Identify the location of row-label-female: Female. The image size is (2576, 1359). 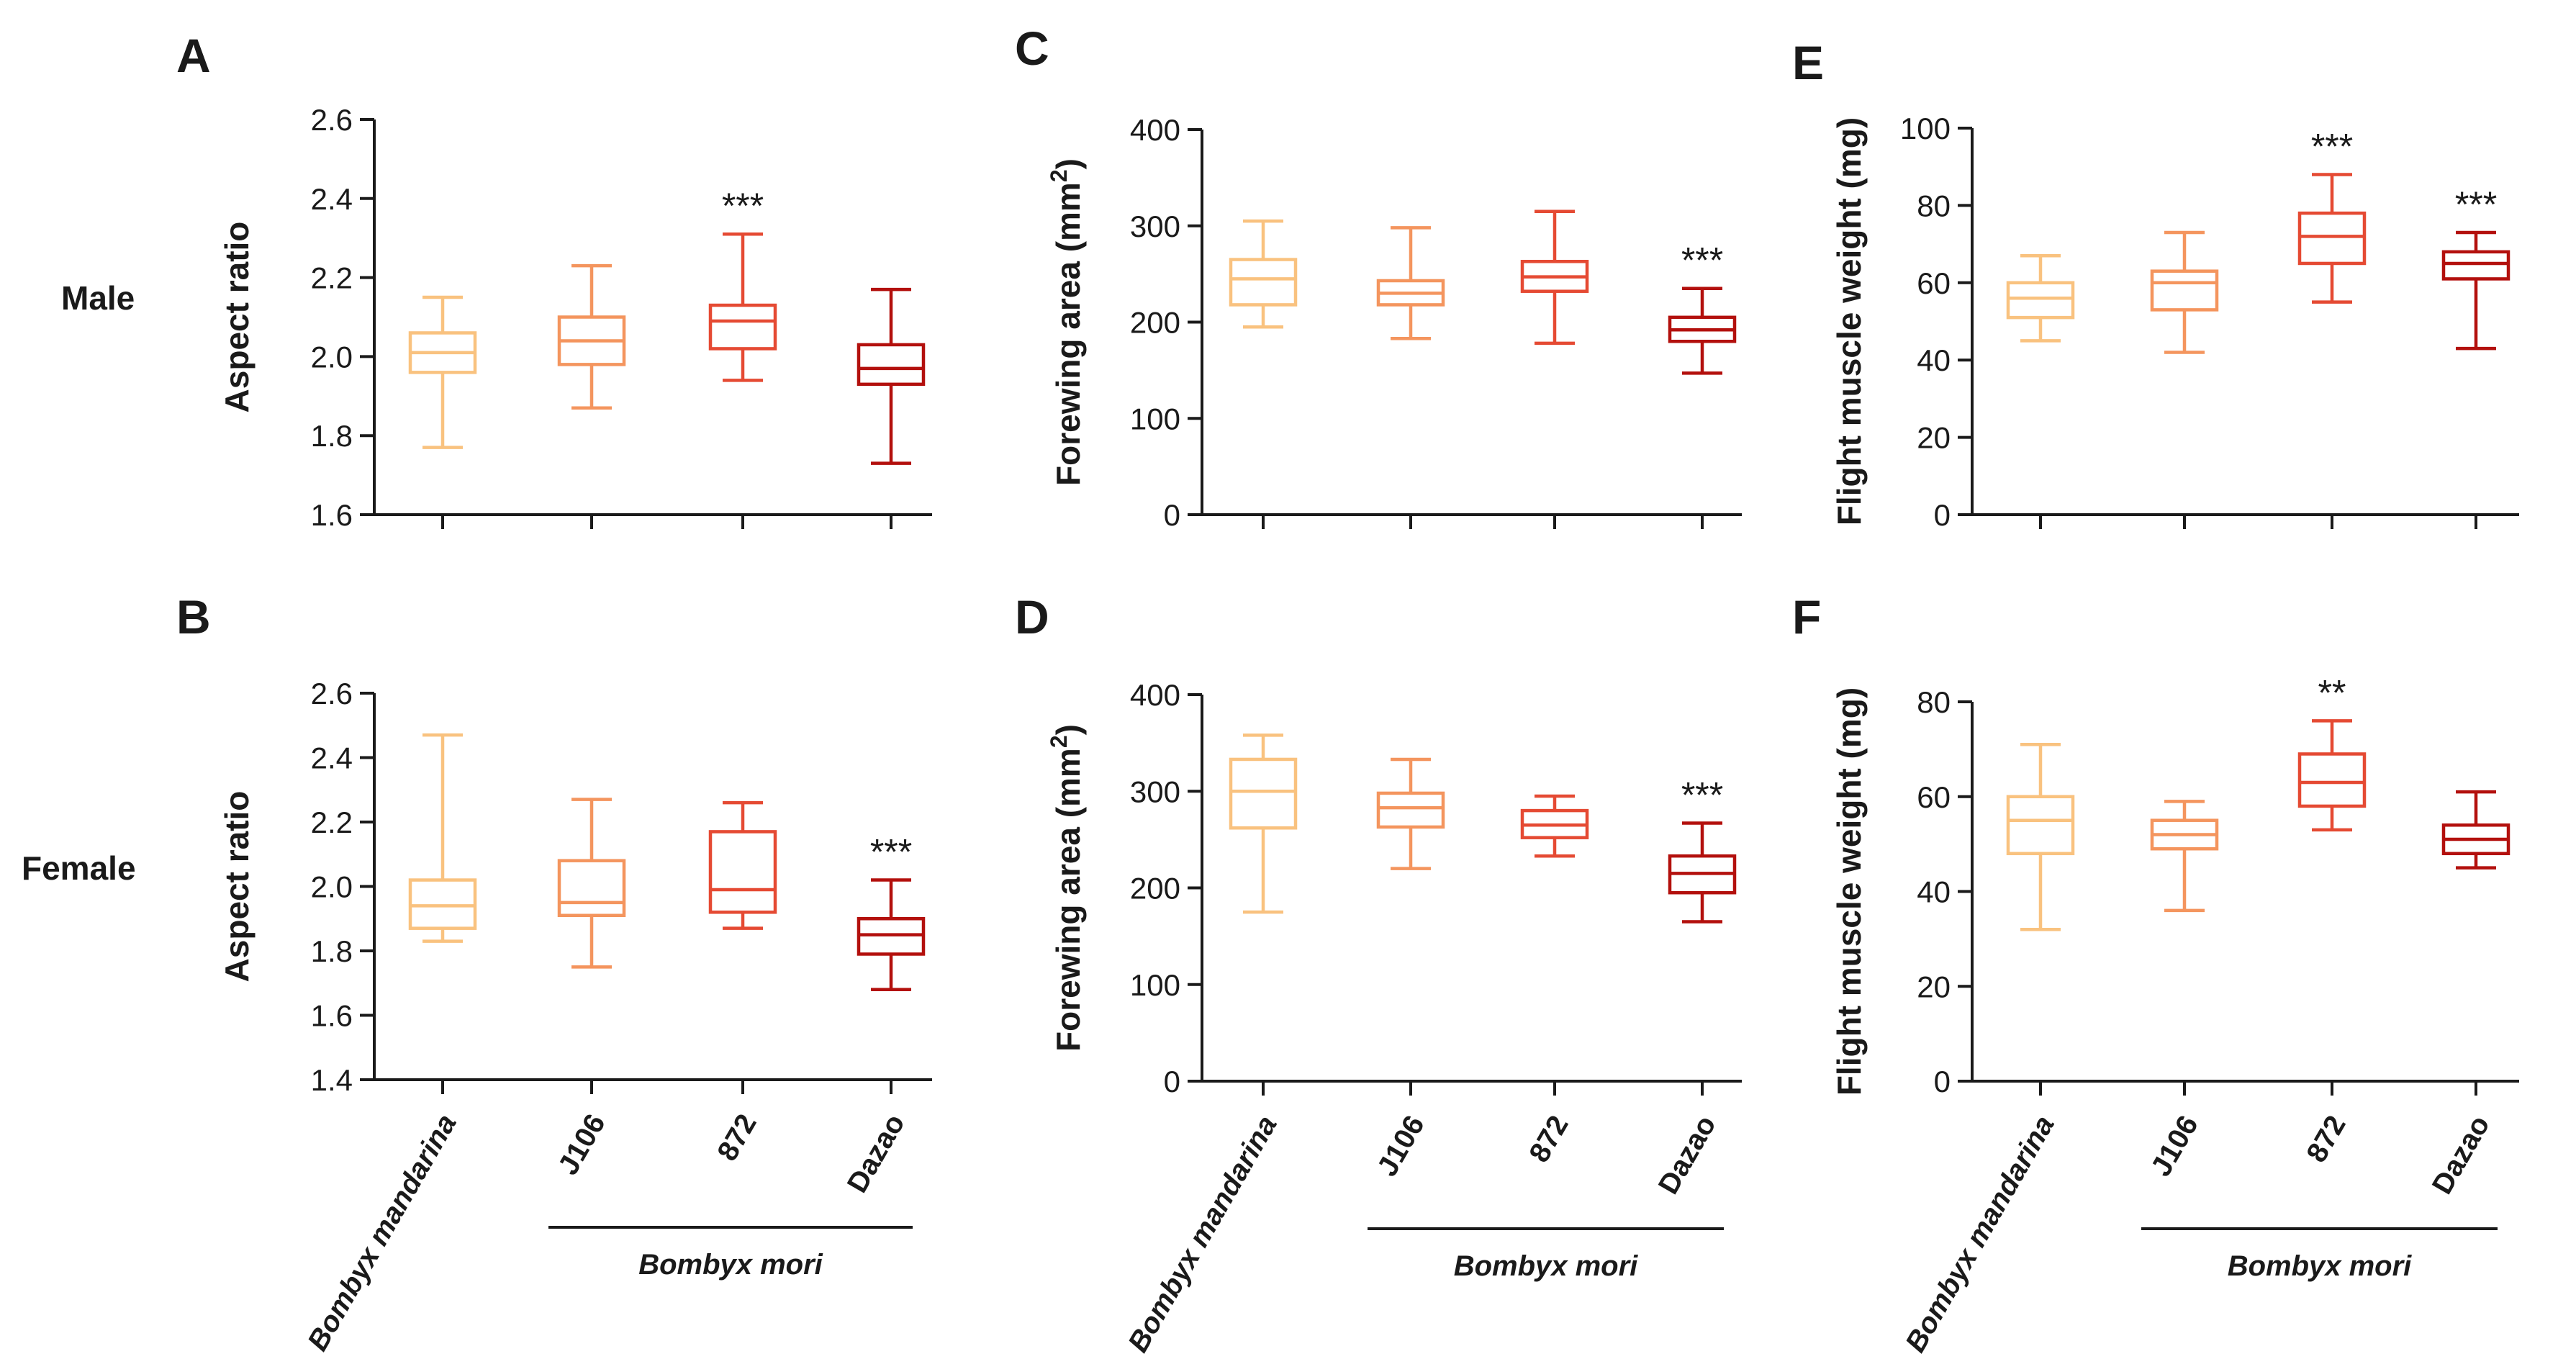
(79, 868).